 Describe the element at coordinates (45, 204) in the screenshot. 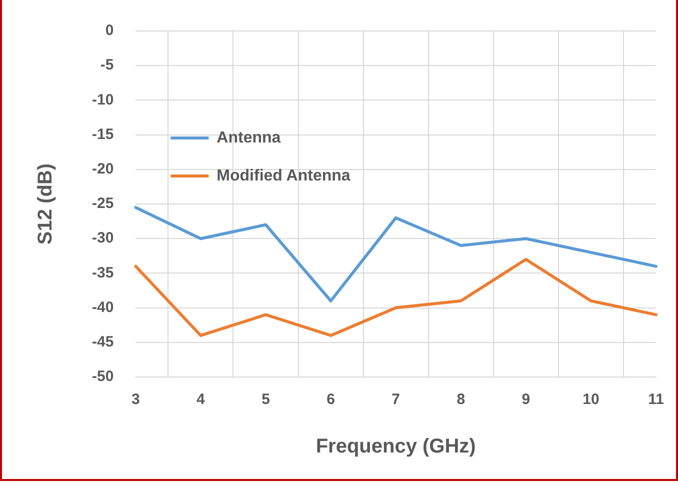

I see `y-axis-title: S12 (dB)` at that location.